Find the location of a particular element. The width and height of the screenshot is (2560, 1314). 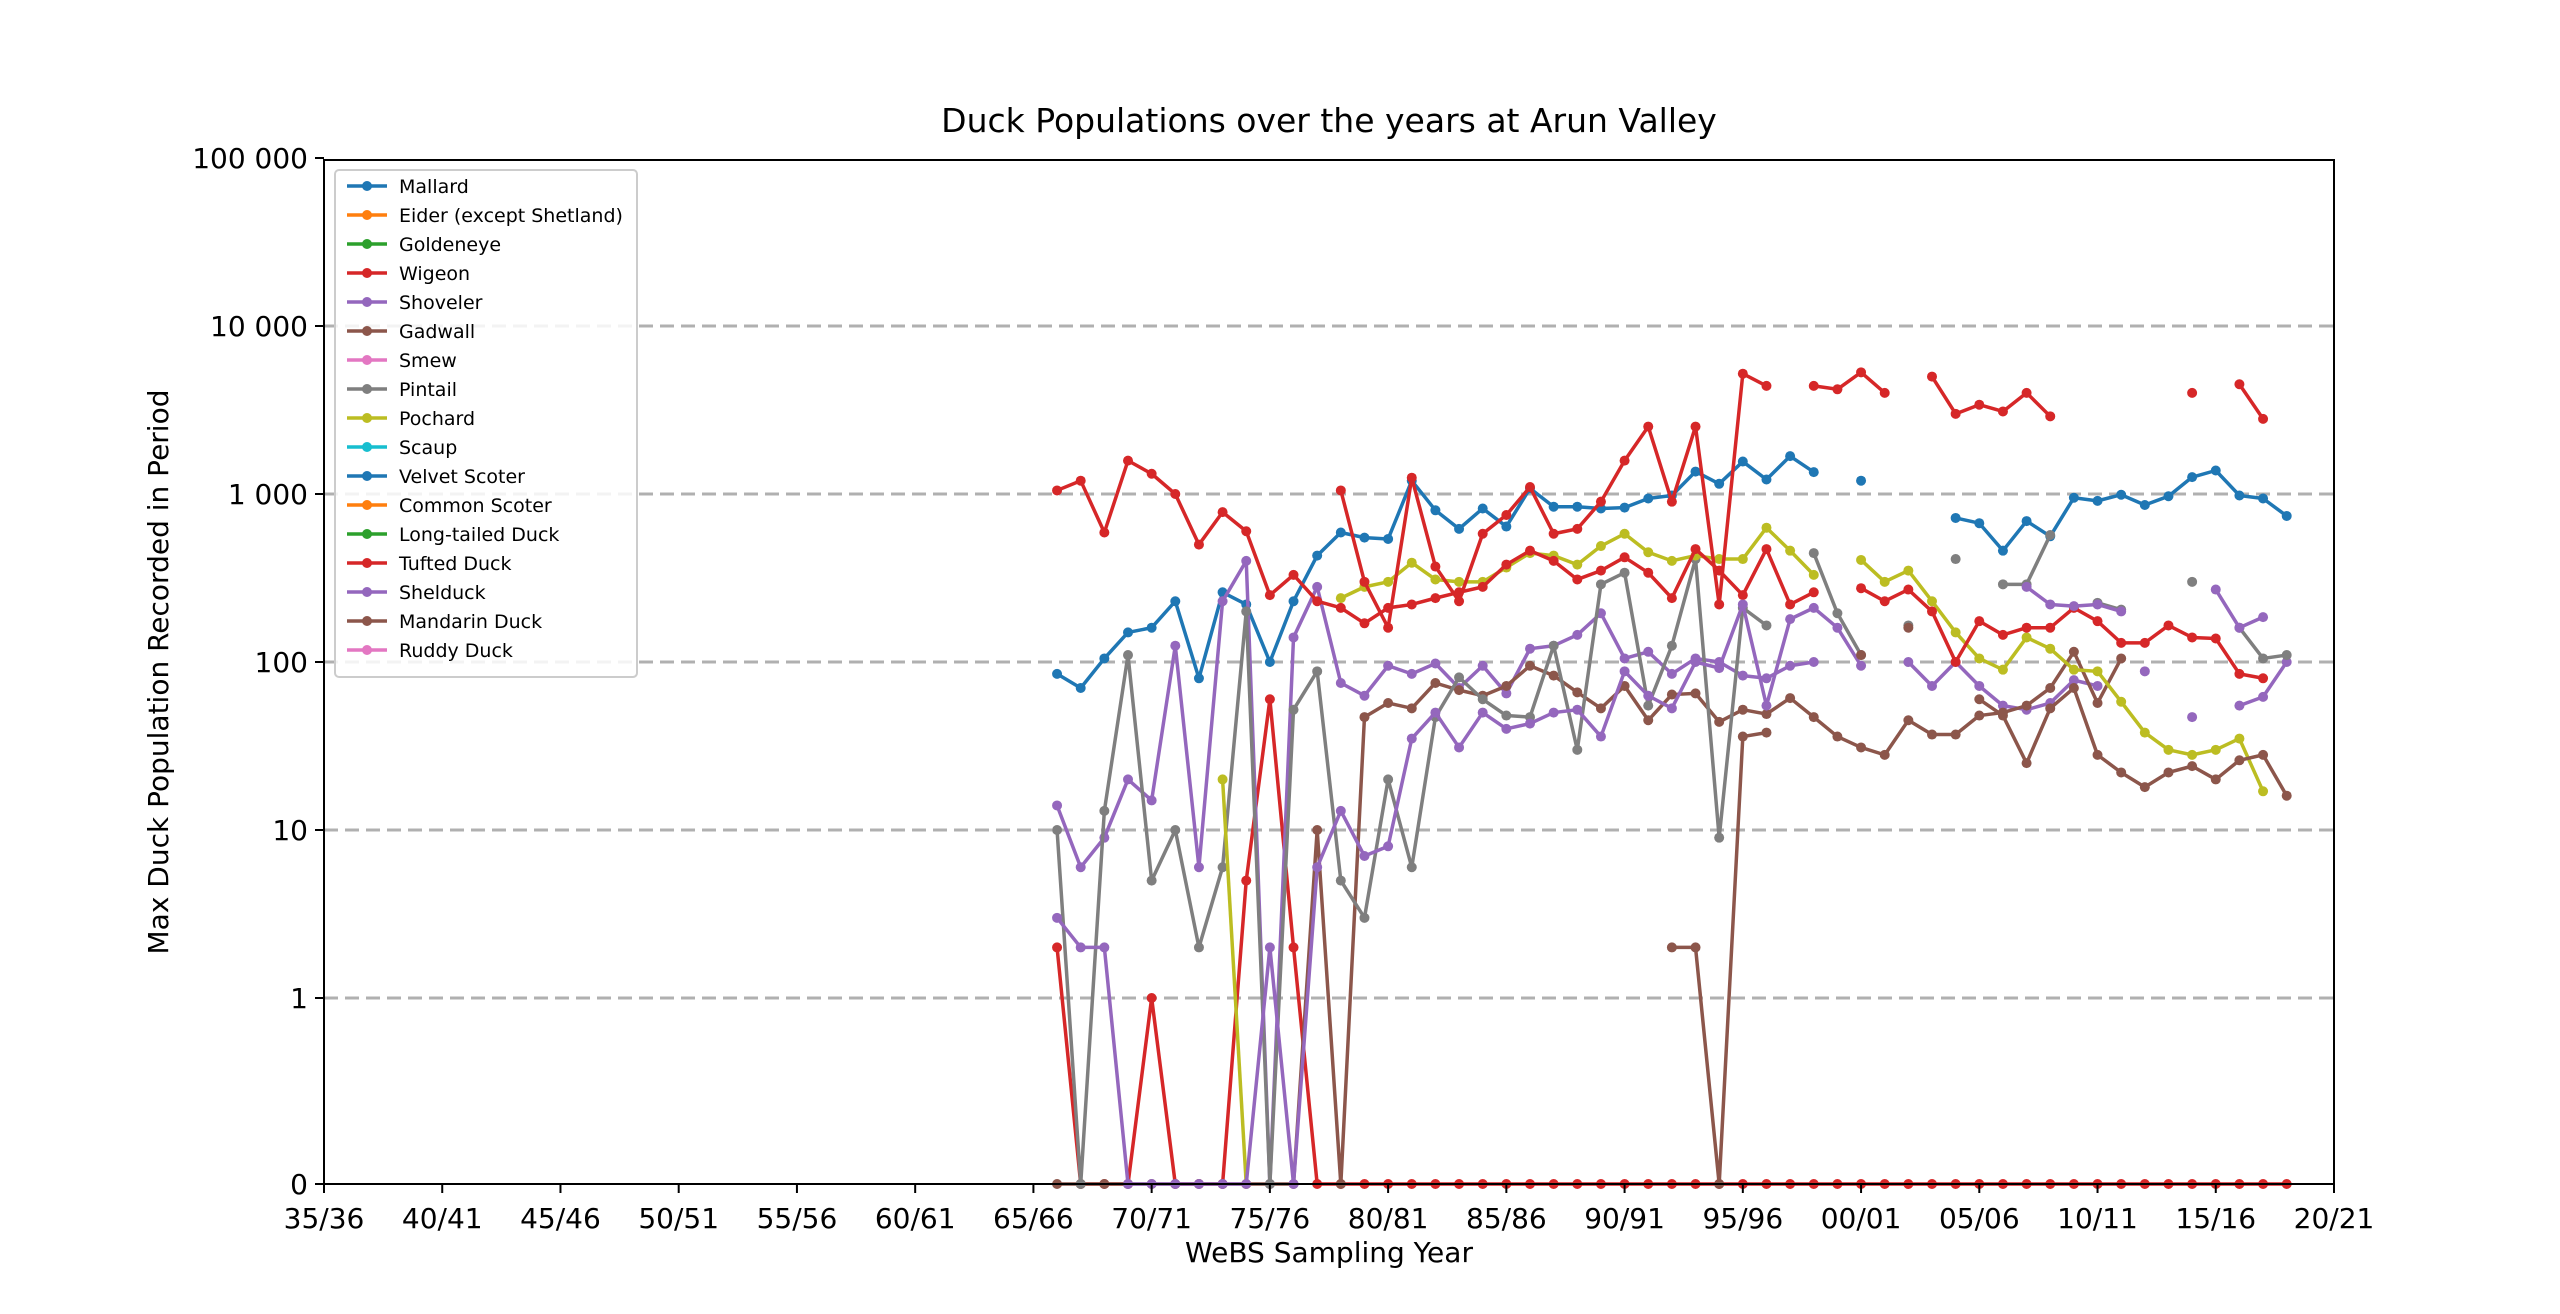

x-tick-label: 40/41 is located at coordinates (442, 1218).